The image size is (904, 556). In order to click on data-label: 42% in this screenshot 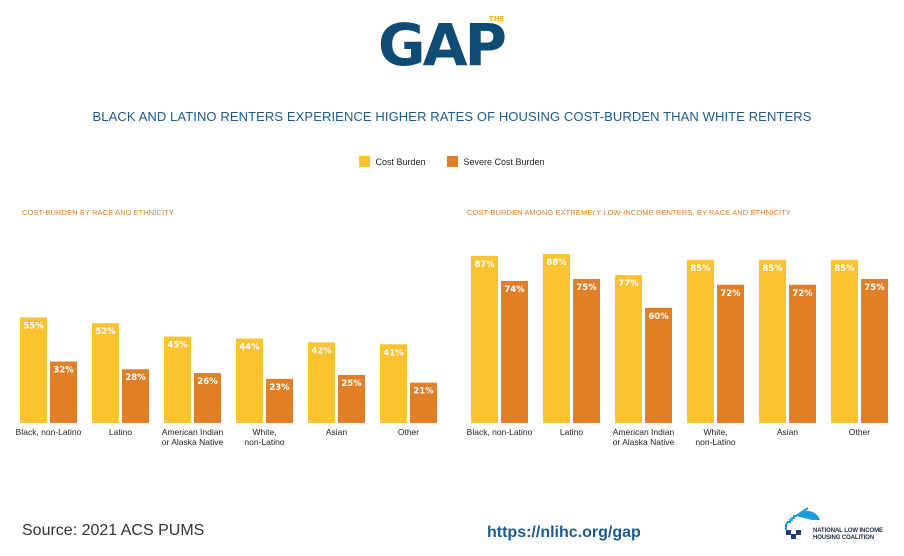, I will do `click(321, 351)`.